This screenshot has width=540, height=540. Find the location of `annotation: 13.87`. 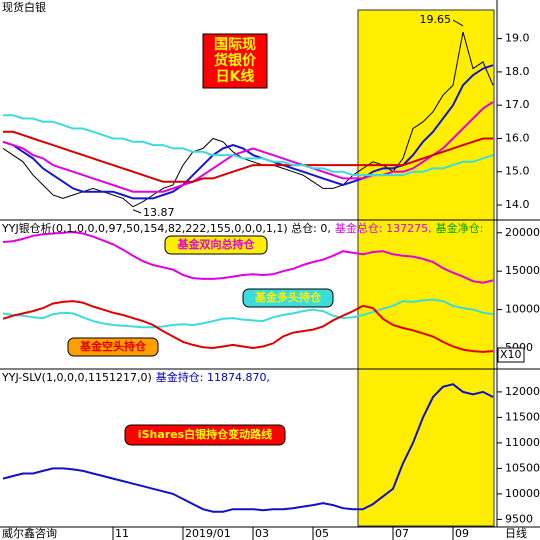

annotation: 13.87 is located at coordinates (159, 212).